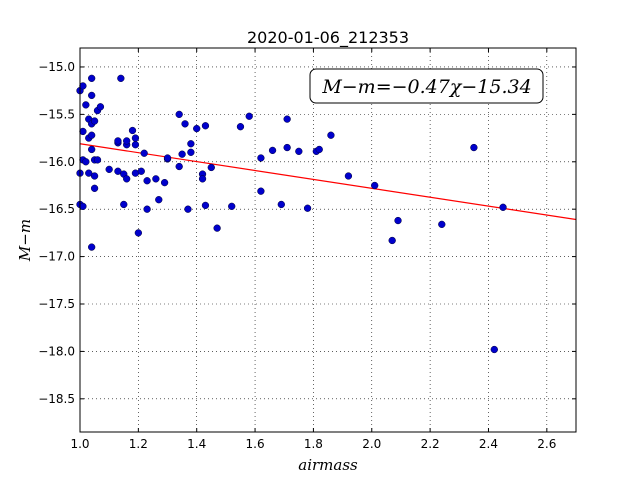  What do you see at coordinates (488, 444) in the screenshot?
I see `x-tick-label: 2.4` at bounding box center [488, 444].